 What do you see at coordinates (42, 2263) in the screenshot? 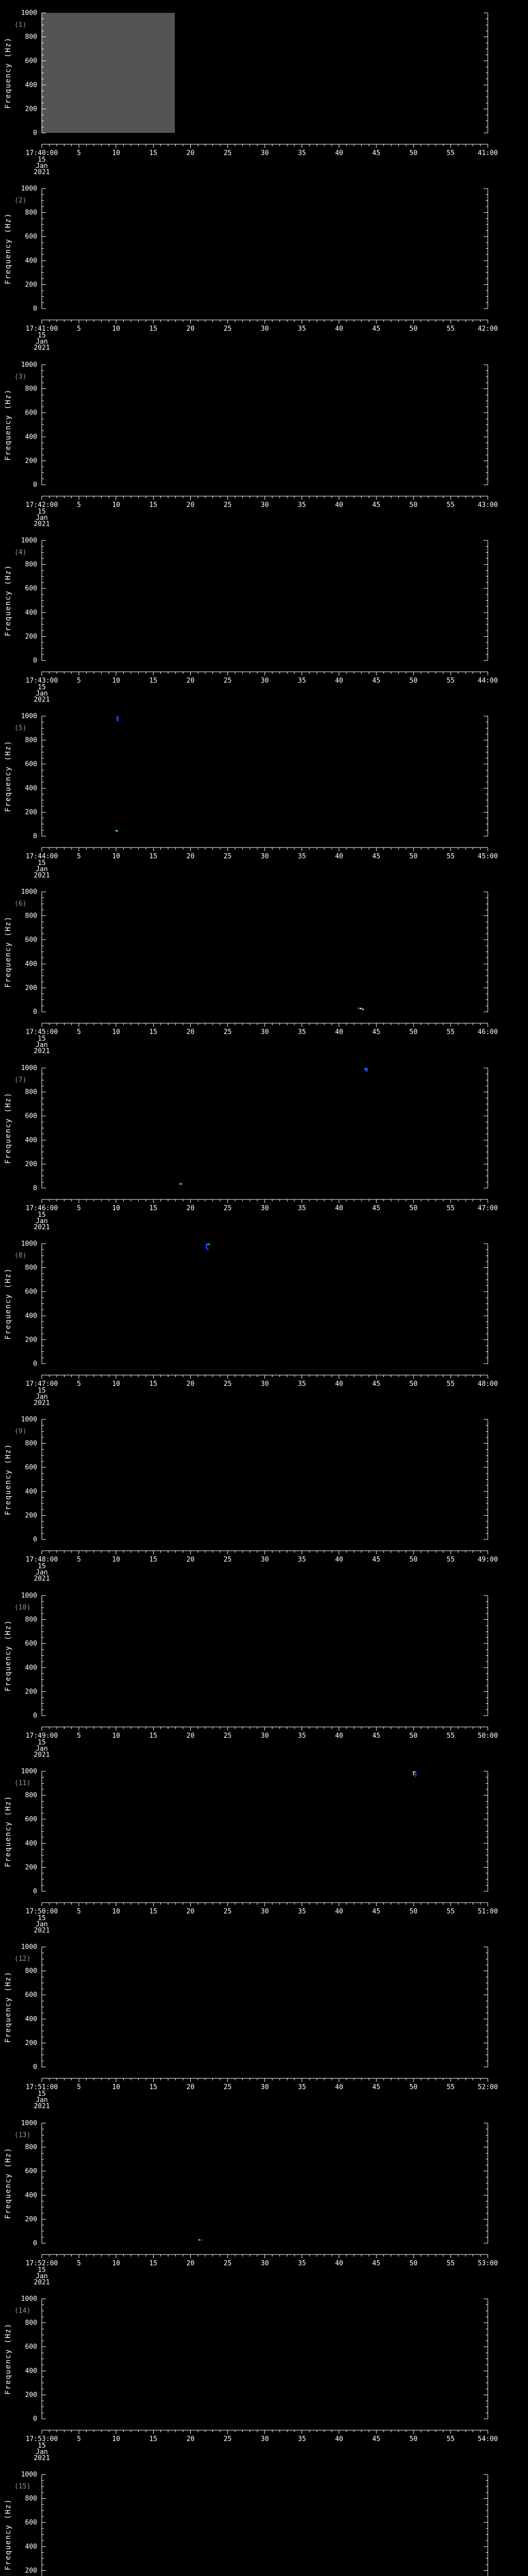
I see `start-time-label: 17:52:00` at bounding box center [42, 2263].